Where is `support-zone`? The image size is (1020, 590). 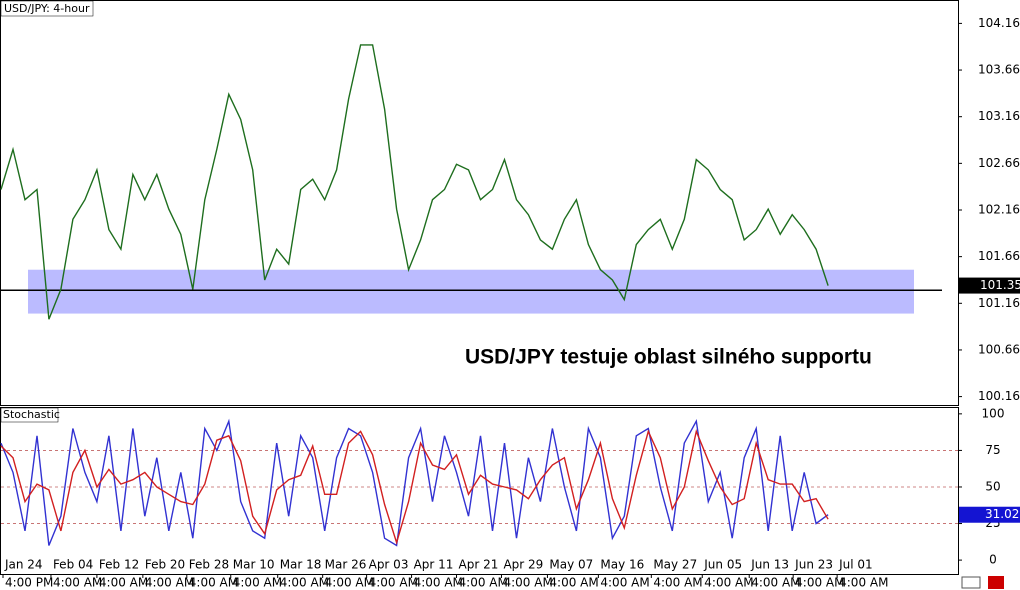 support-zone is located at coordinates (471, 291).